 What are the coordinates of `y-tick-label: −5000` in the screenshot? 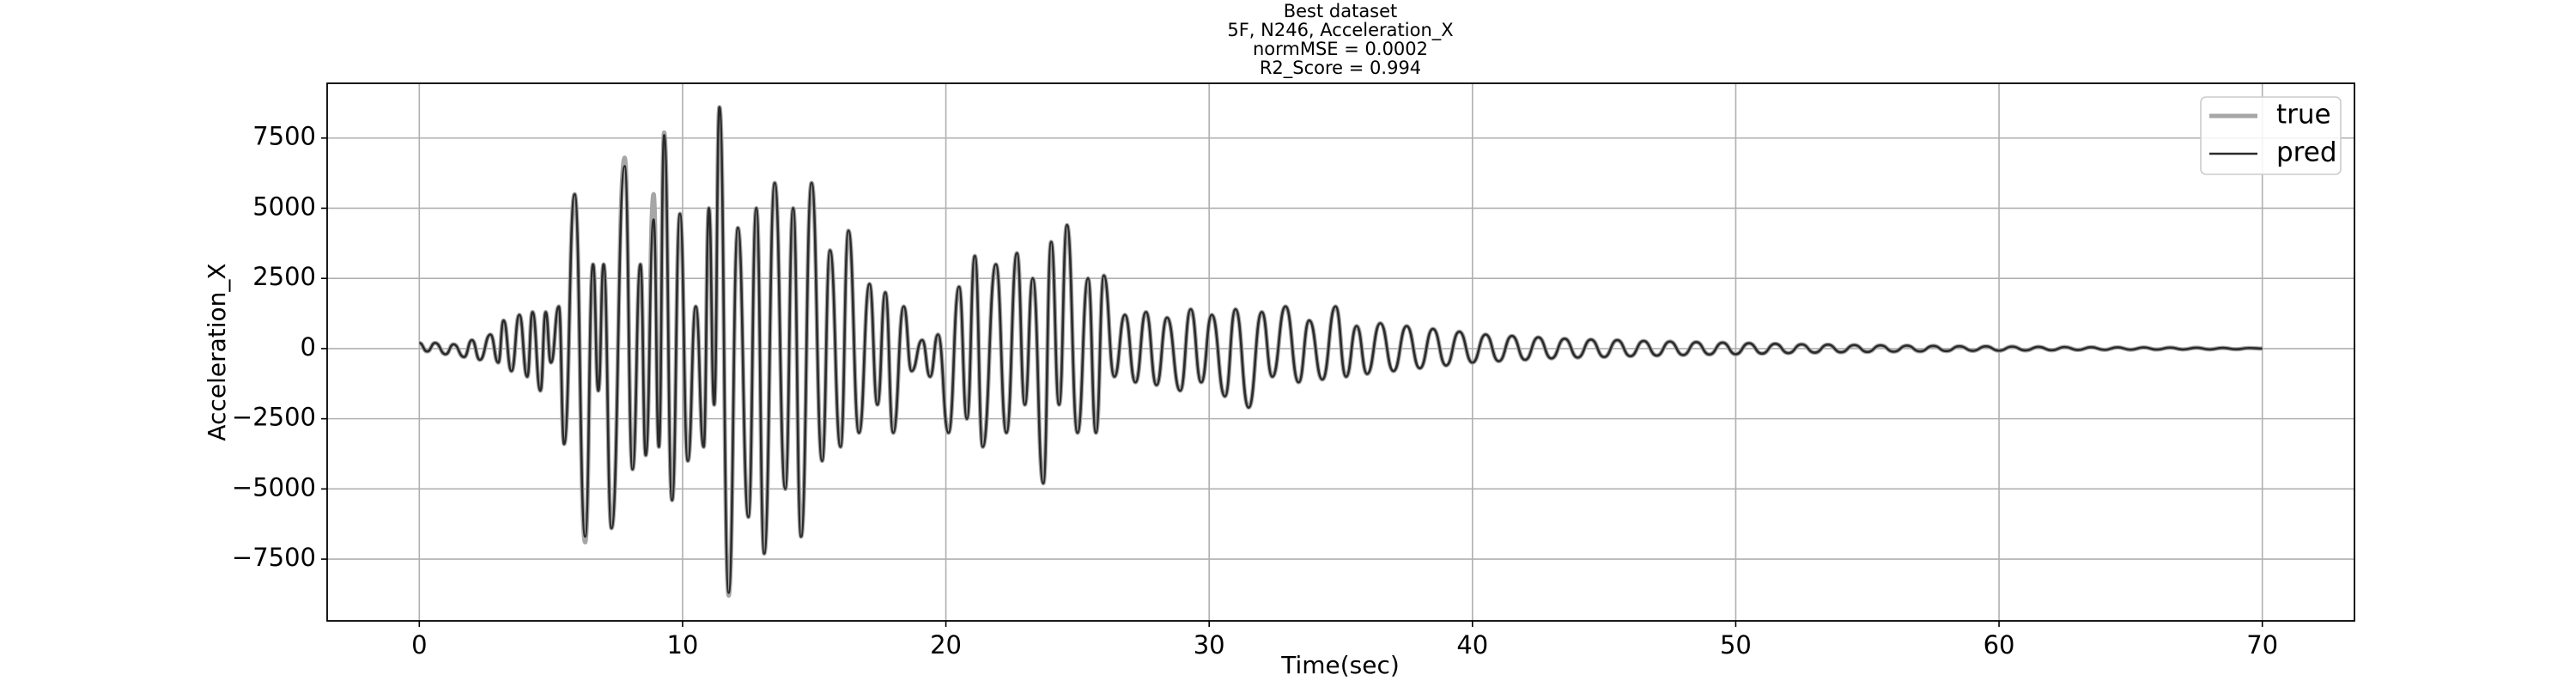 It's located at (274, 487).